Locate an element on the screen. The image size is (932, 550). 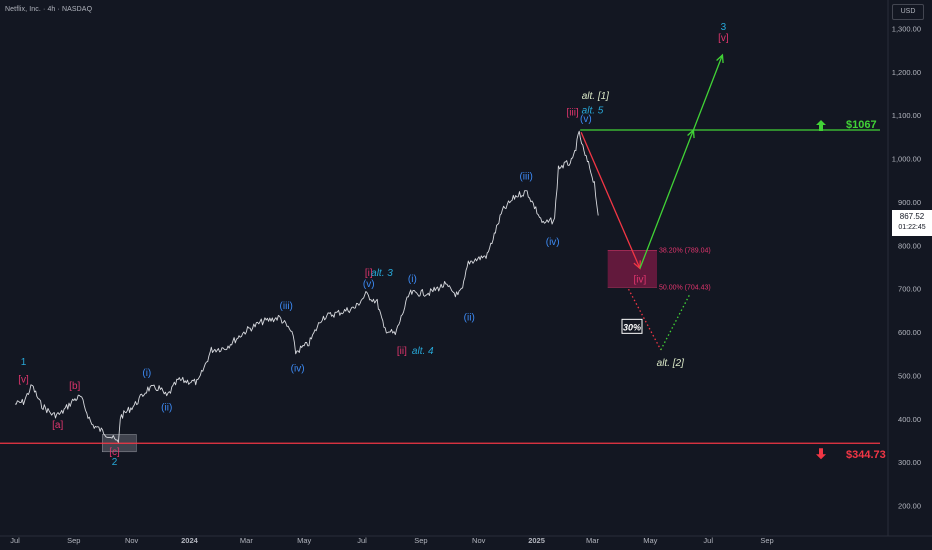
fib-retracement-zone is located at coordinates (632, 269).